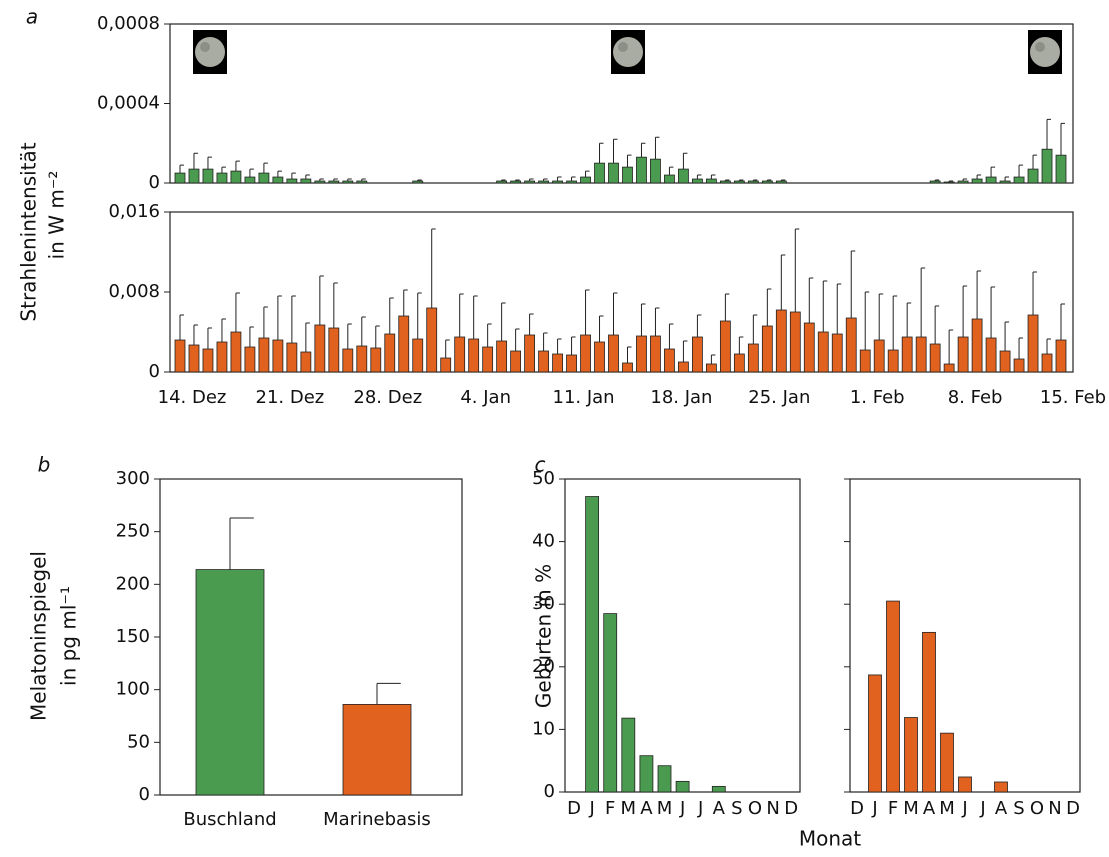  I want to click on y-tick-label: 0,008, so click(134, 291).